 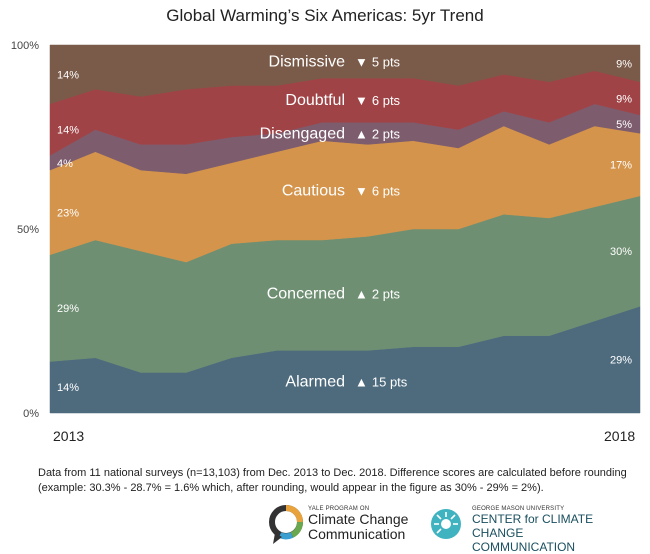 What do you see at coordinates (621, 361) in the screenshot?
I see `end-value-label-alarmed: 29%` at bounding box center [621, 361].